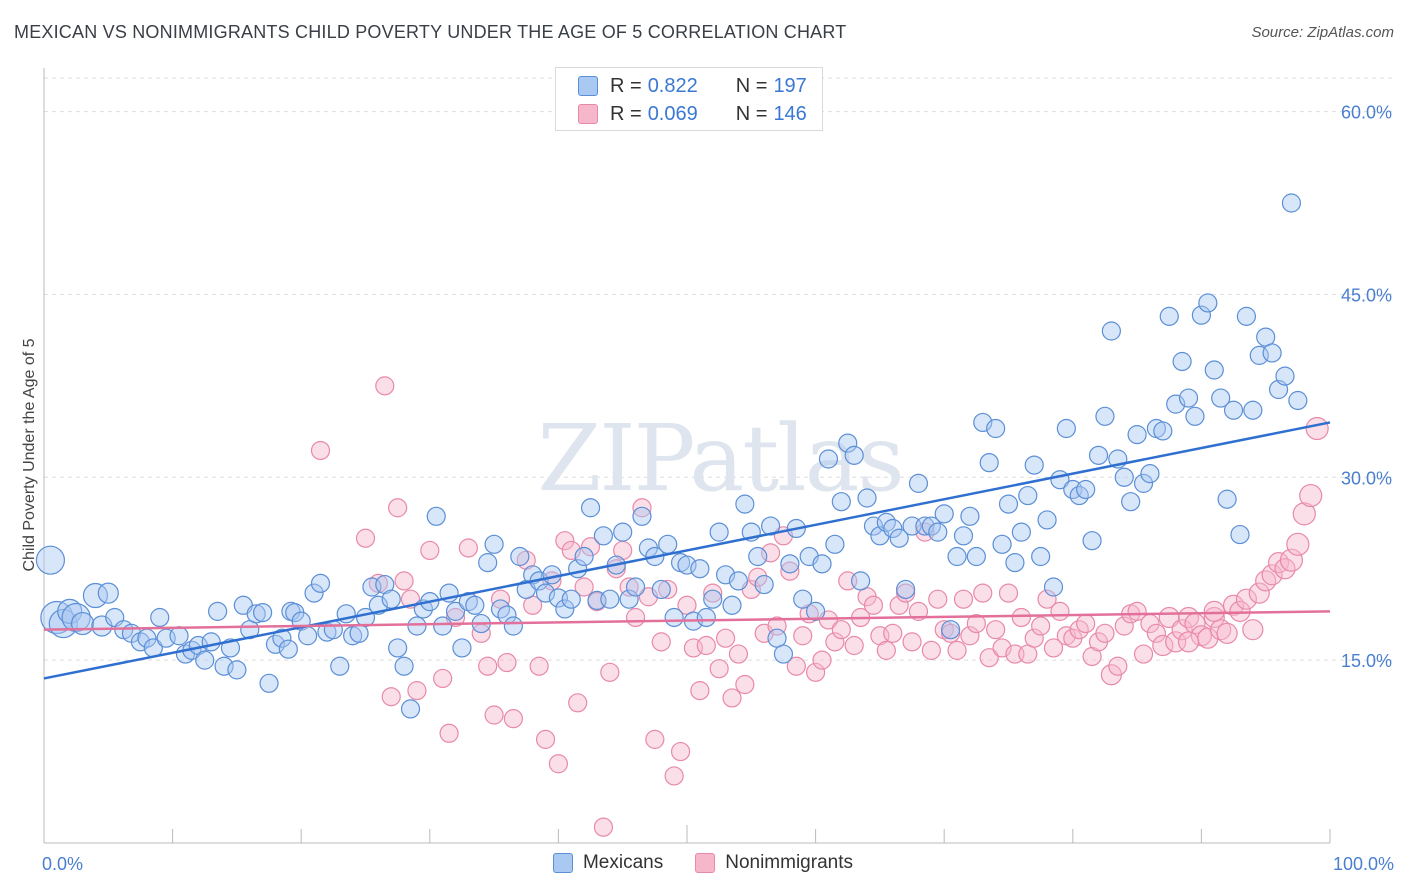 The image size is (1406, 892). What do you see at coordinates (790, 113) in the screenshot?
I see `legend-n-value: 146` at bounding box center [790, 113].